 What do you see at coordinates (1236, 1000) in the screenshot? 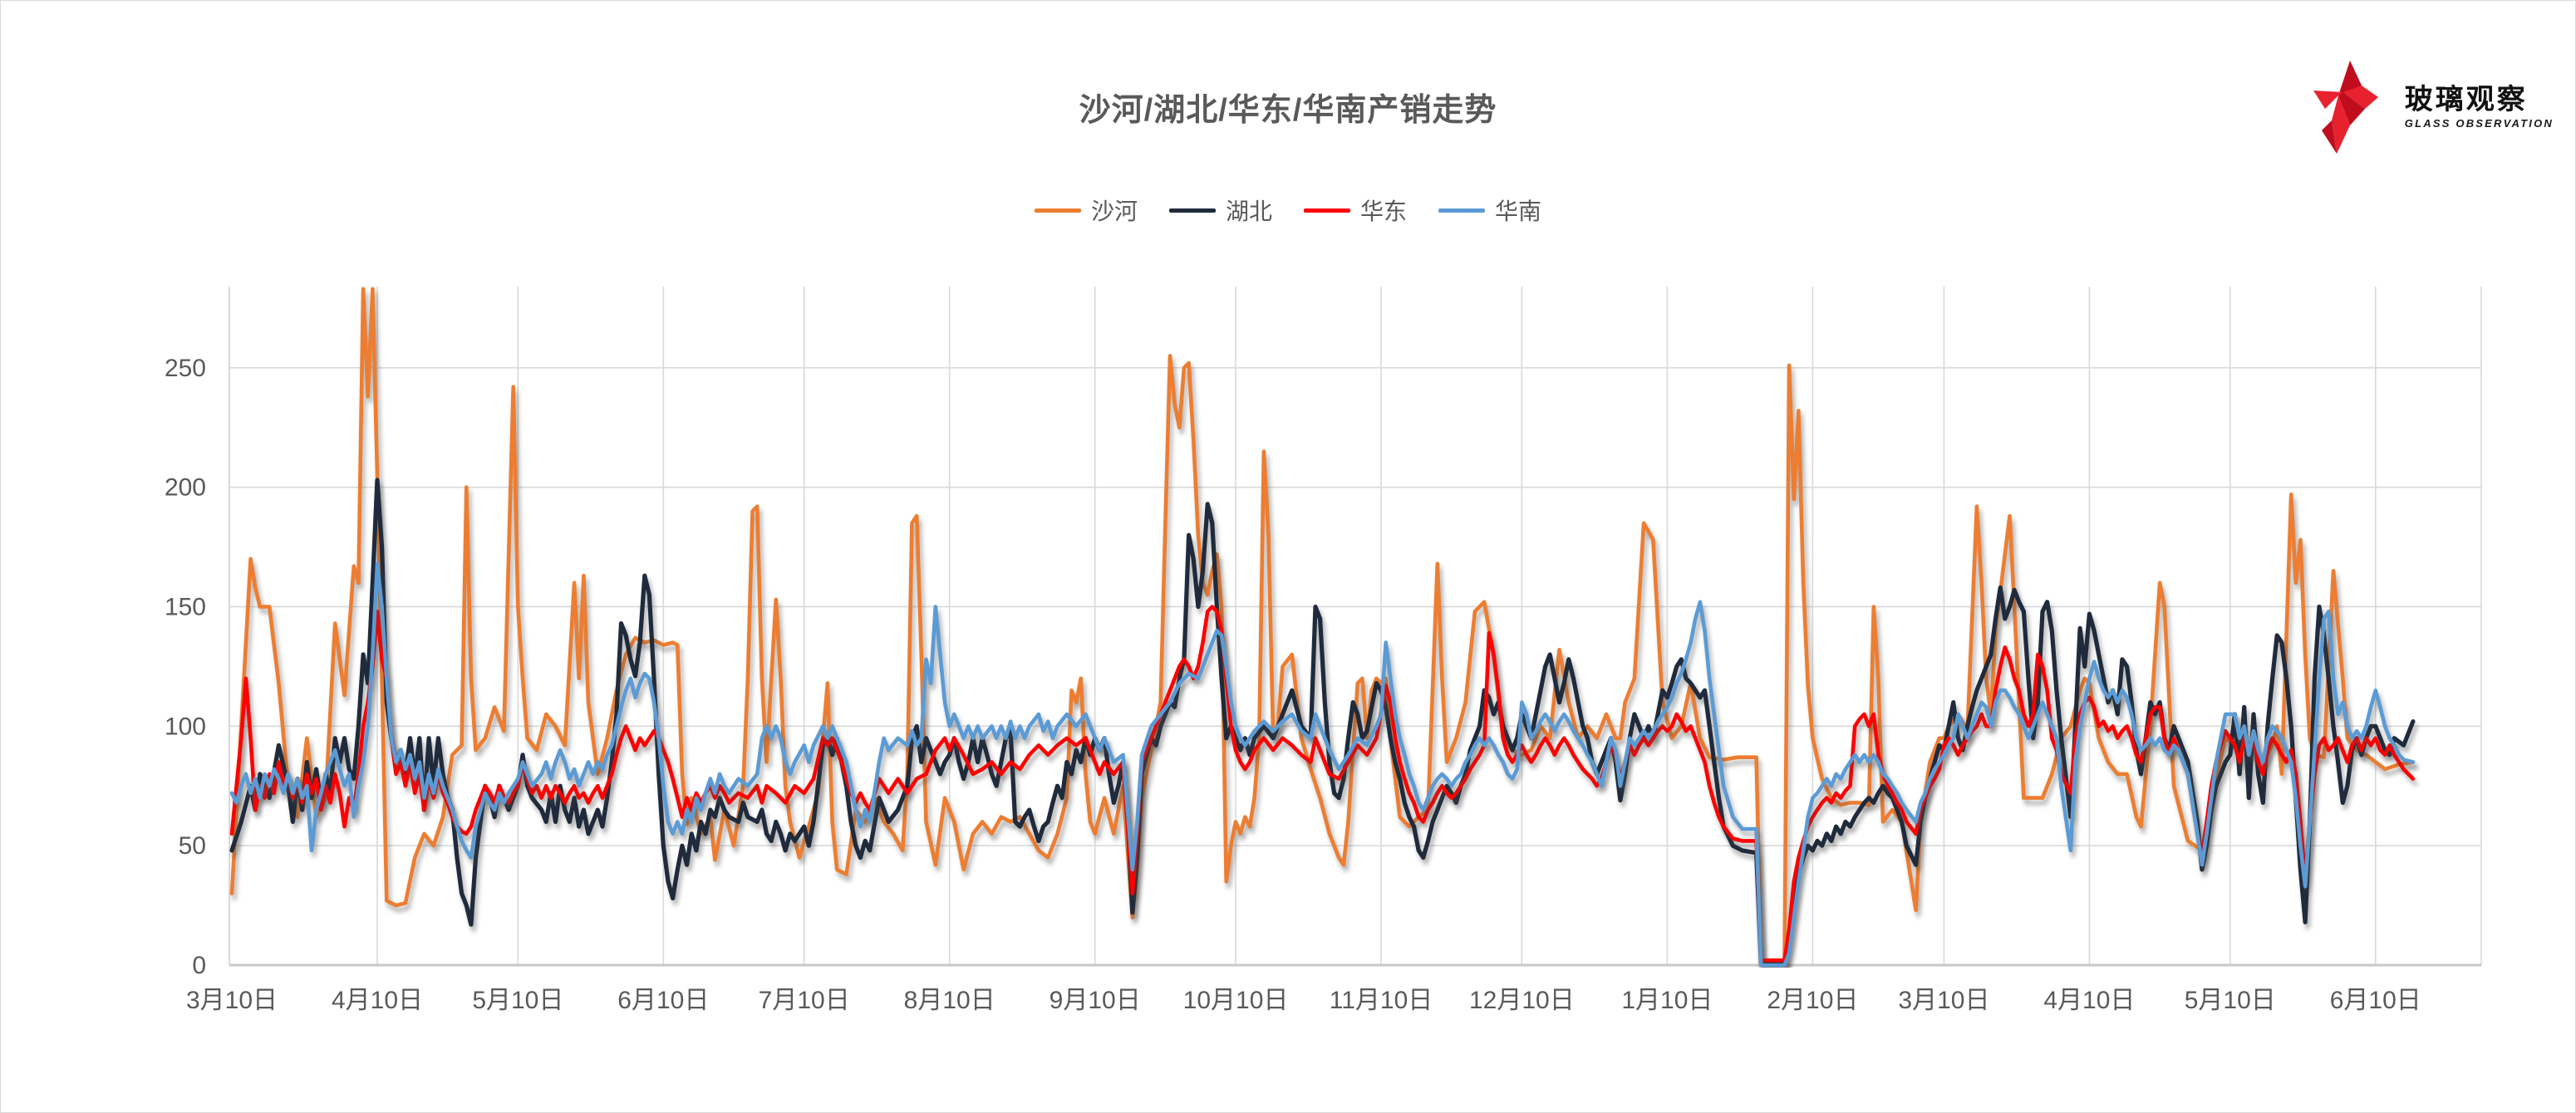
I see `x-tick-label: 10月10日` at bounding box center [1236, 1000].